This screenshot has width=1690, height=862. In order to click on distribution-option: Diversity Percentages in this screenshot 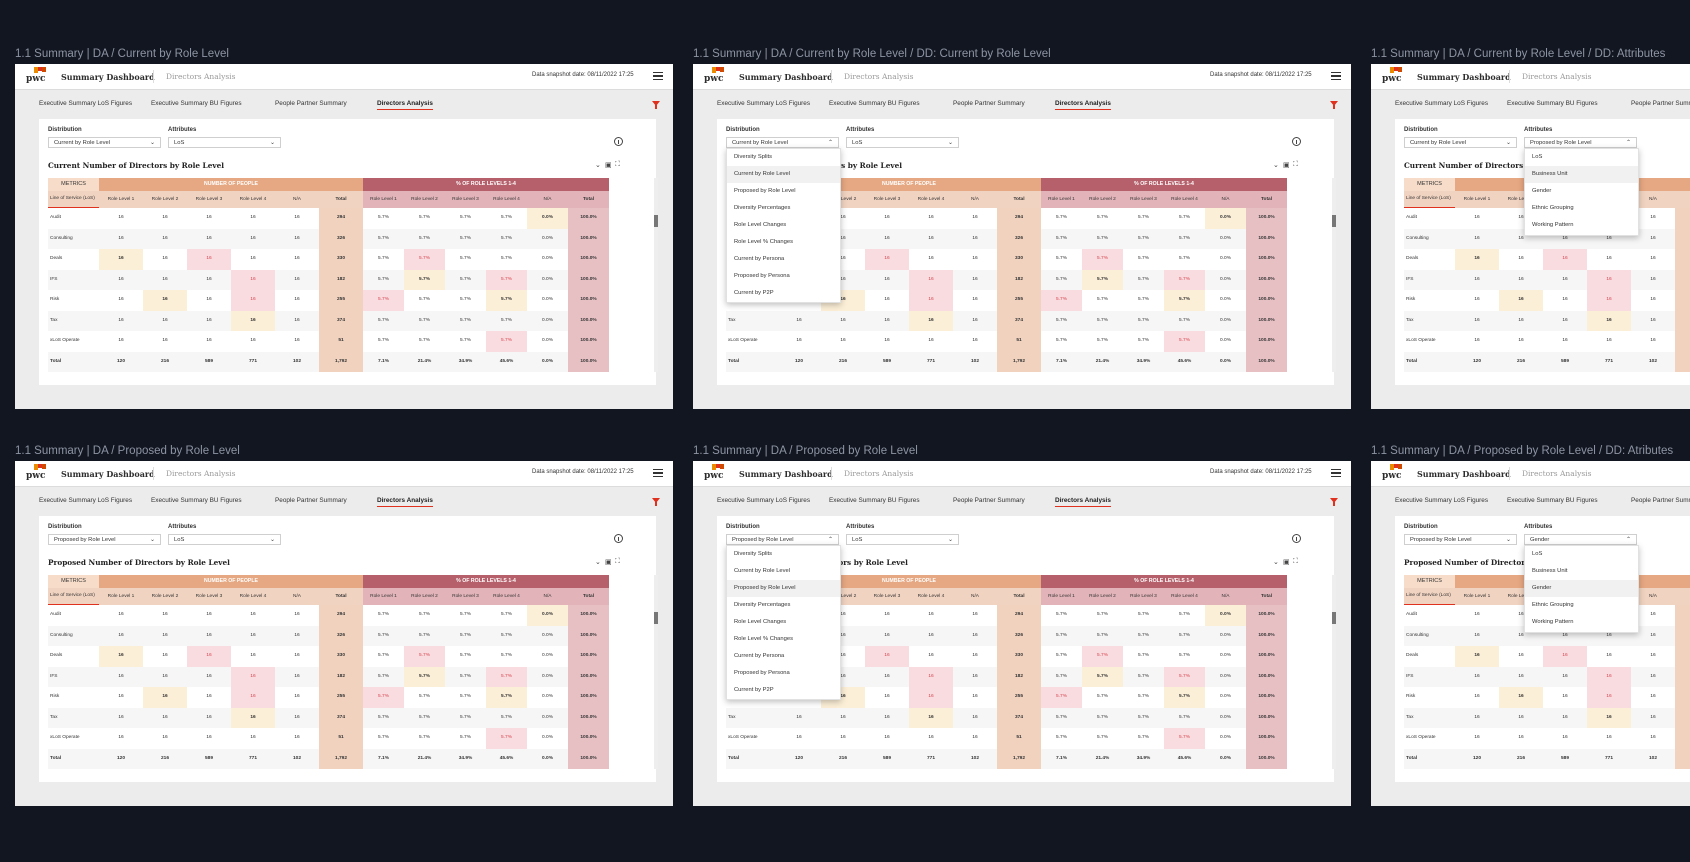, I will do `click(762, 208)`.